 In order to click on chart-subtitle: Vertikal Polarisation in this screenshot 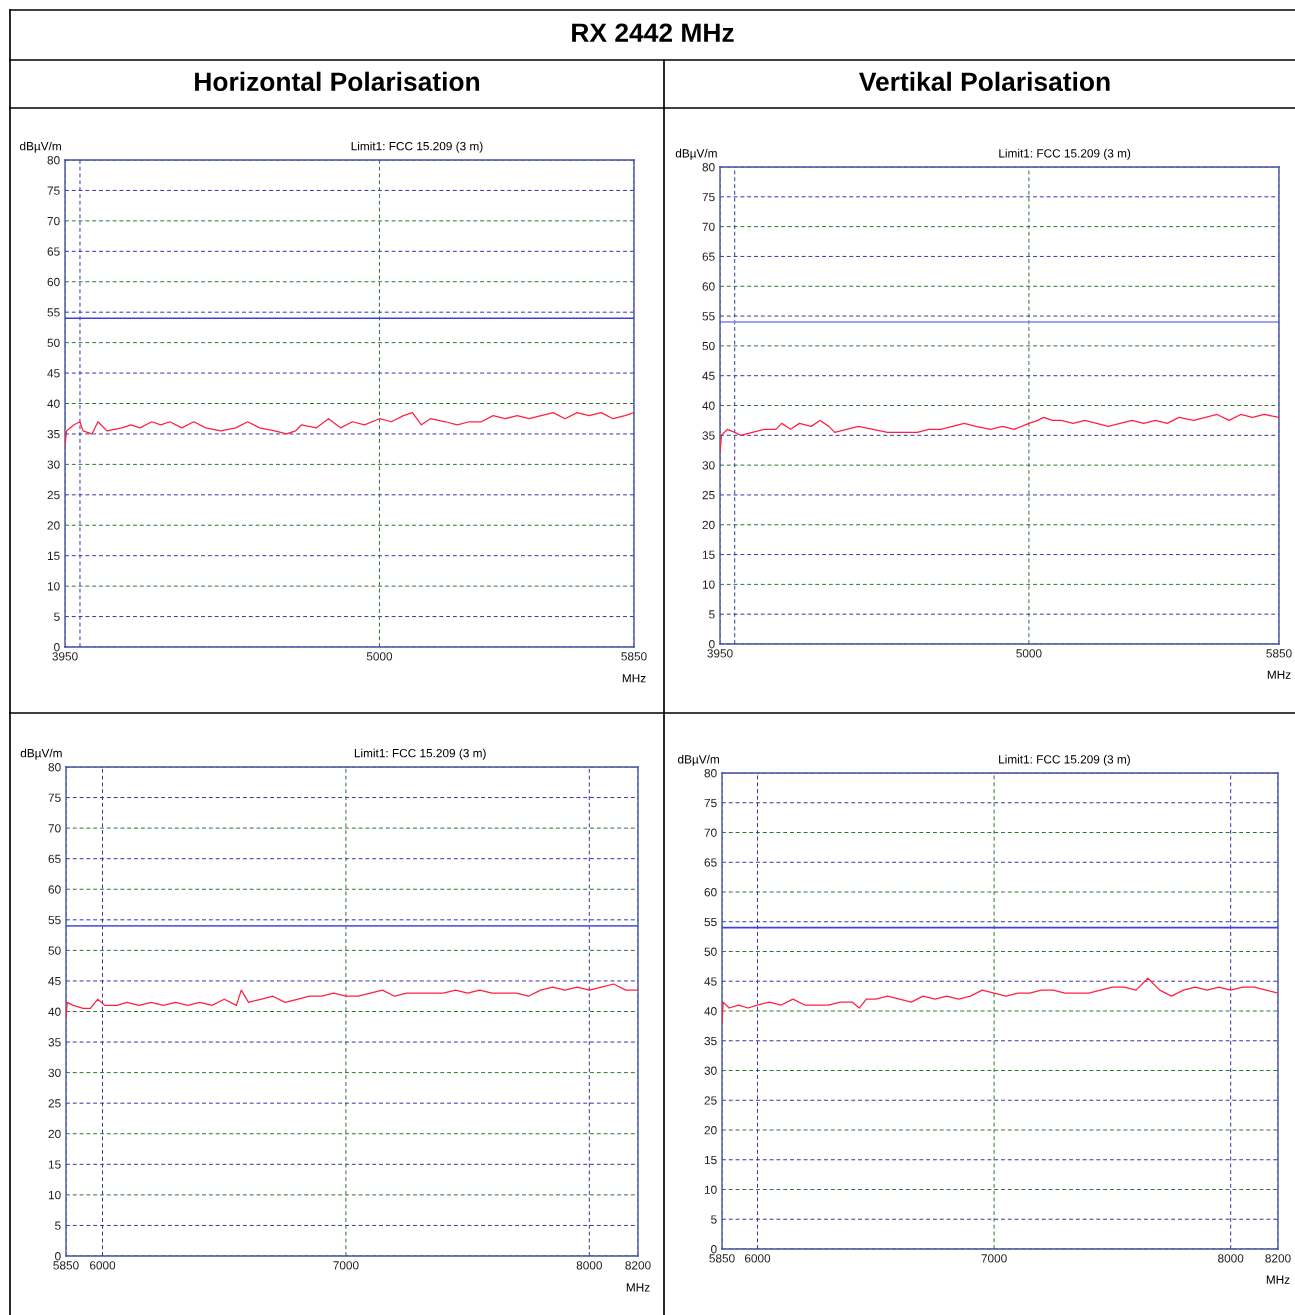, I will do `click(984, 81)`.